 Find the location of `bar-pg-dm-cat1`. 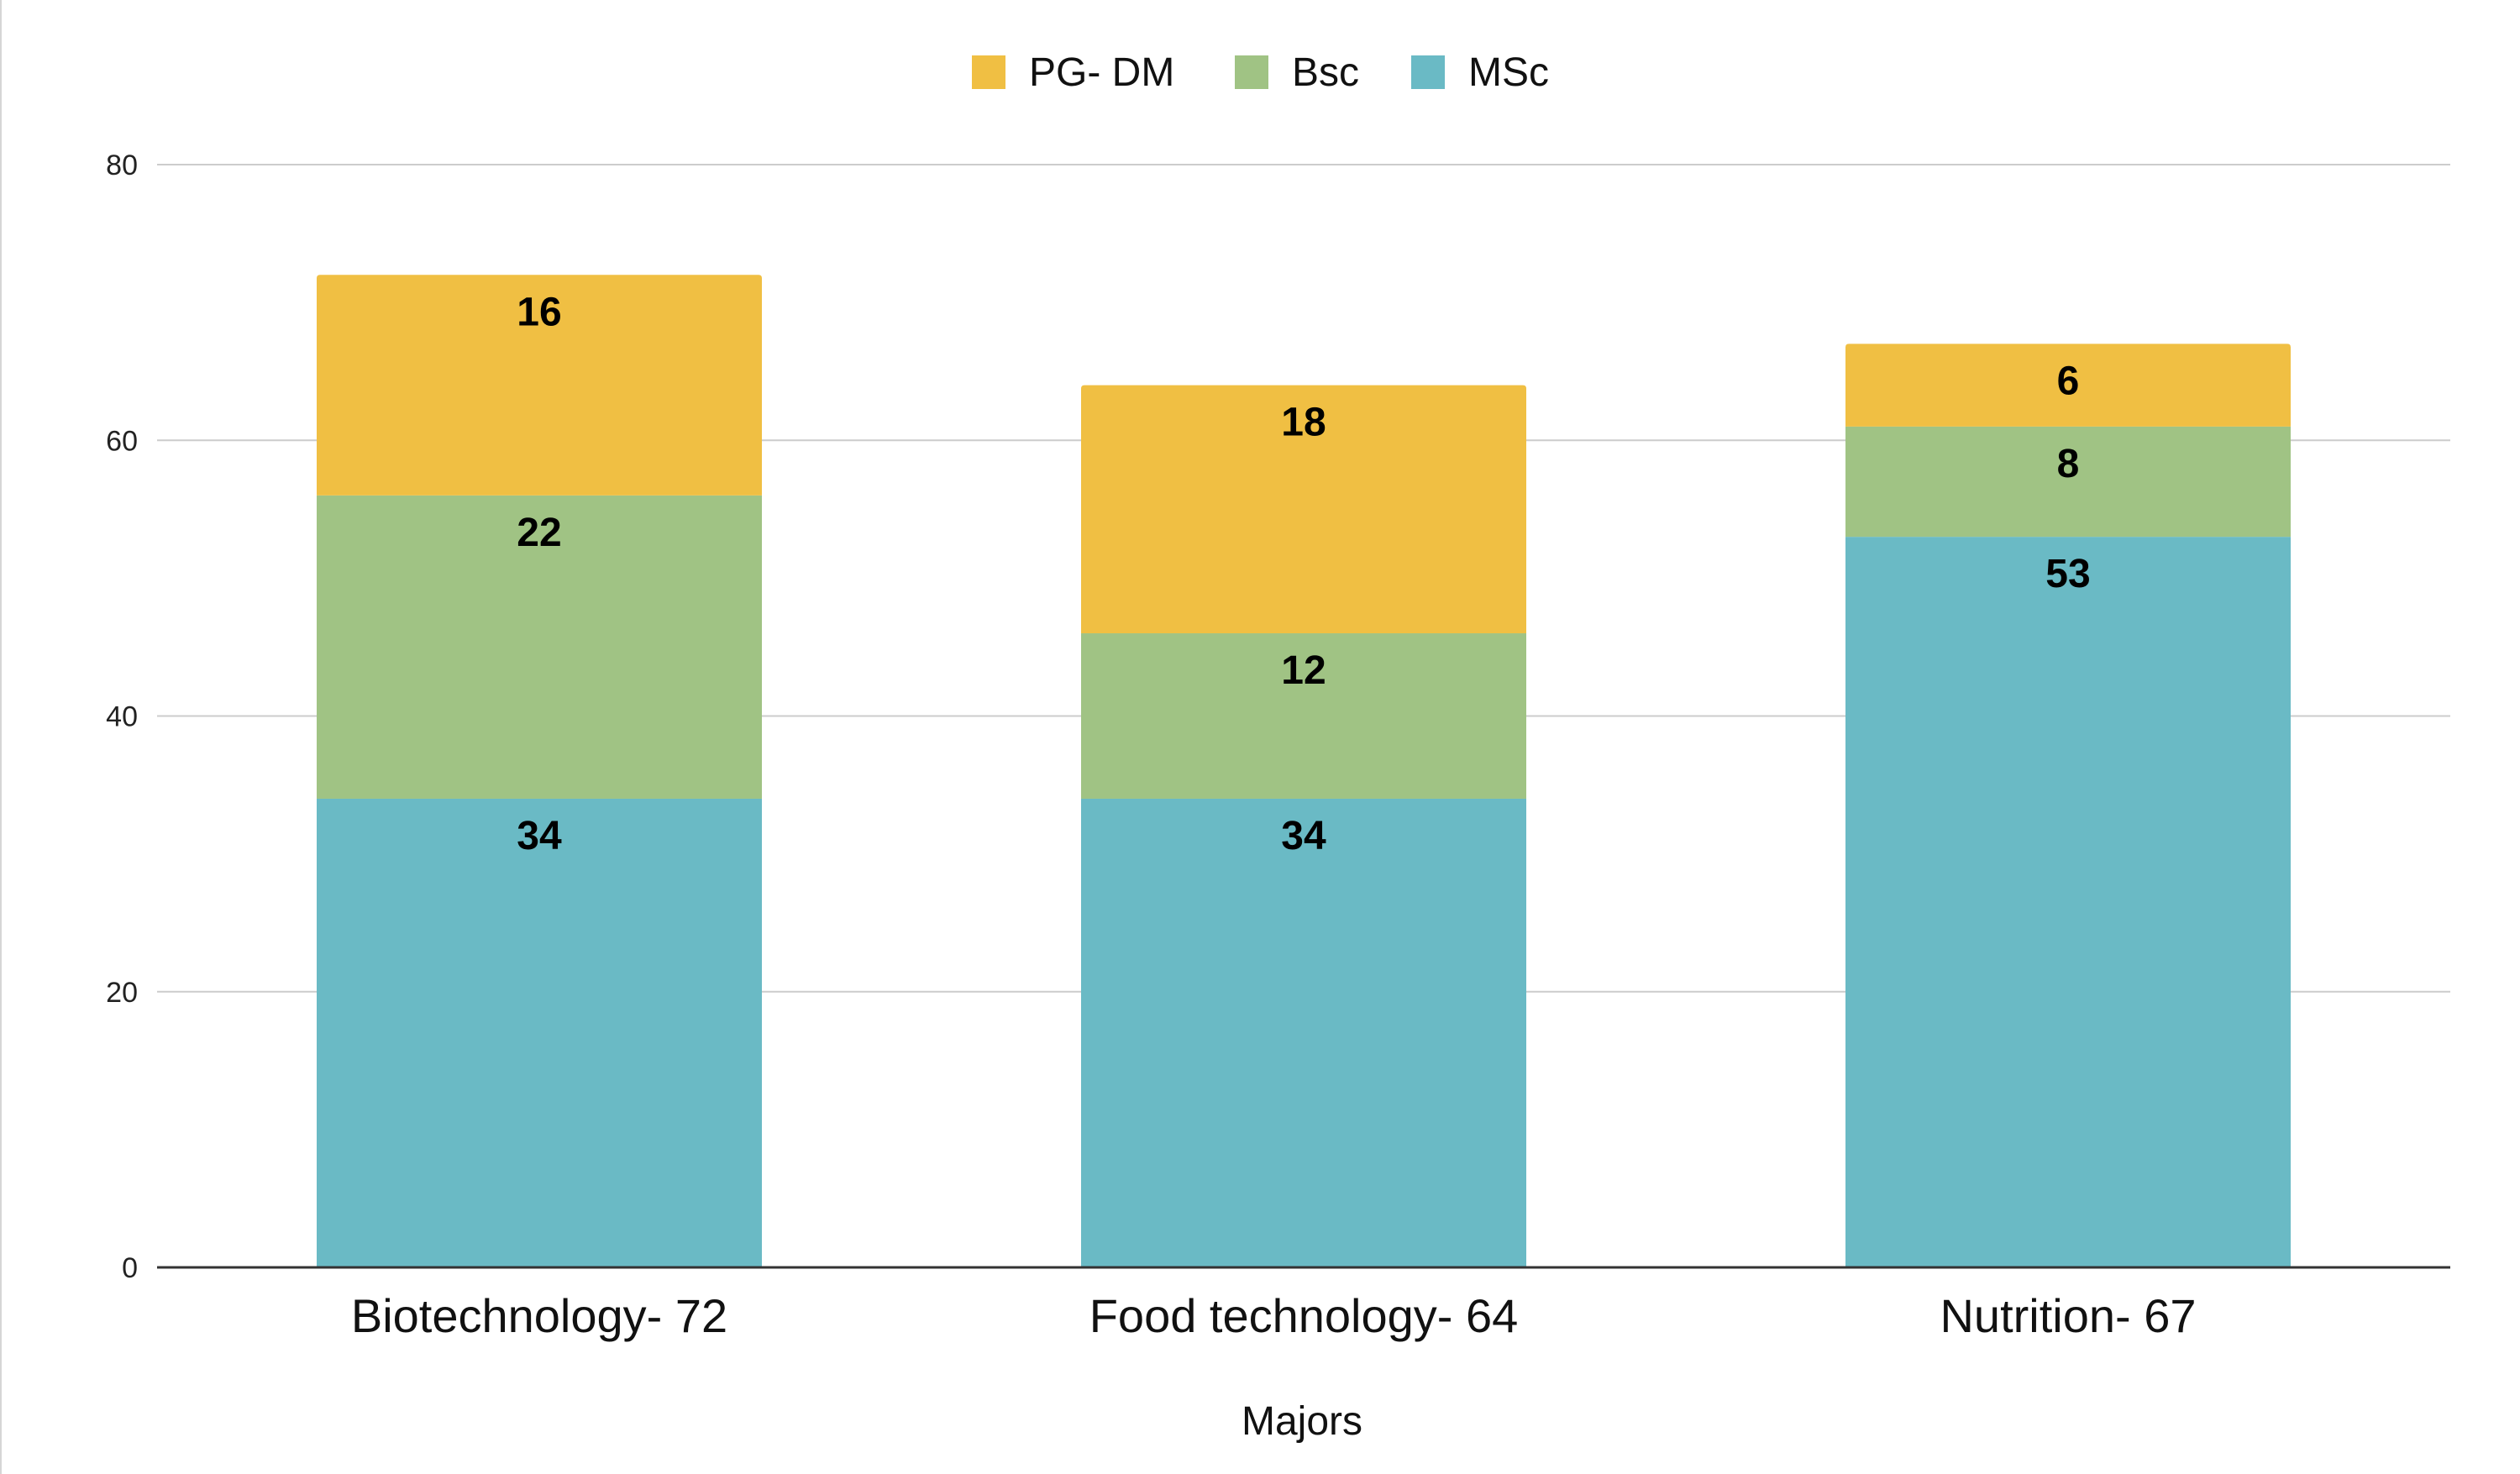

bar-pg-dm-cat1 is located at coordinates (1303, 509).